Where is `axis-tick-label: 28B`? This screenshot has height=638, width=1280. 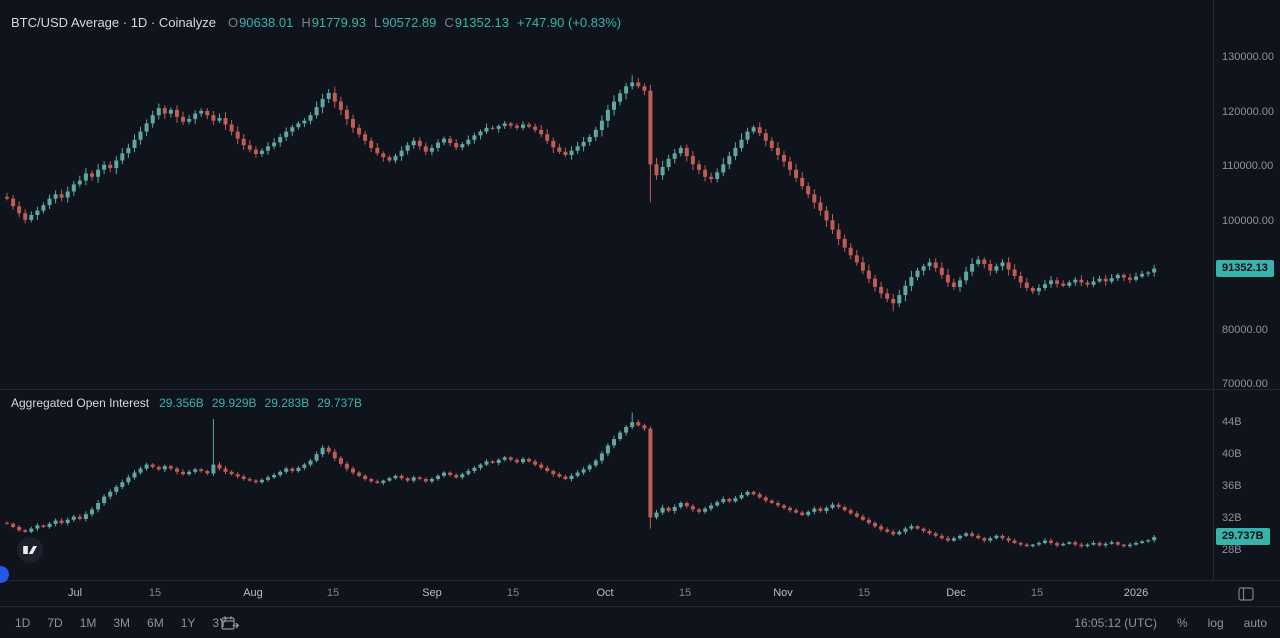 axis-tick-label: 28B is located at coordinates (1232, 550).